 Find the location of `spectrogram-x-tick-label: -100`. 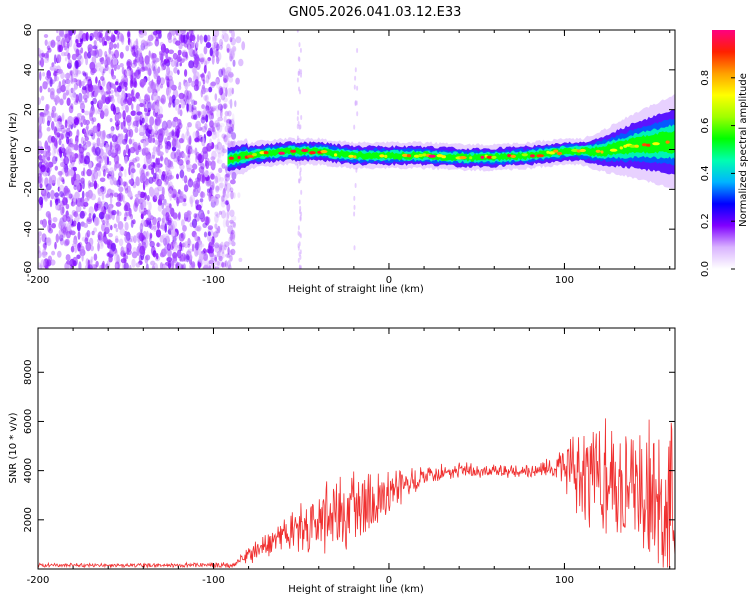

spectrogram-x-tick-label: -100 is located at coordinates (213, 280).